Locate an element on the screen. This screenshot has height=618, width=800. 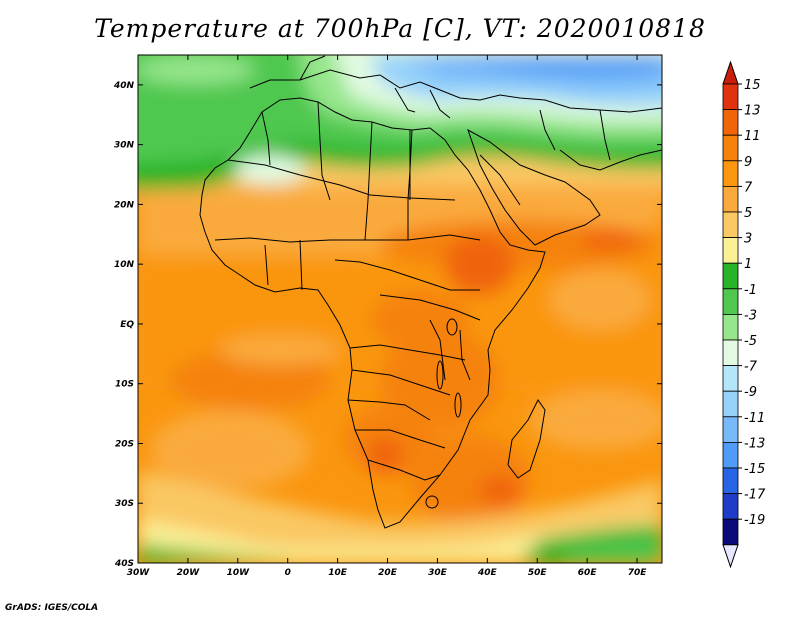
lon-tick-label: 60E is located at coordinates (588, 573).